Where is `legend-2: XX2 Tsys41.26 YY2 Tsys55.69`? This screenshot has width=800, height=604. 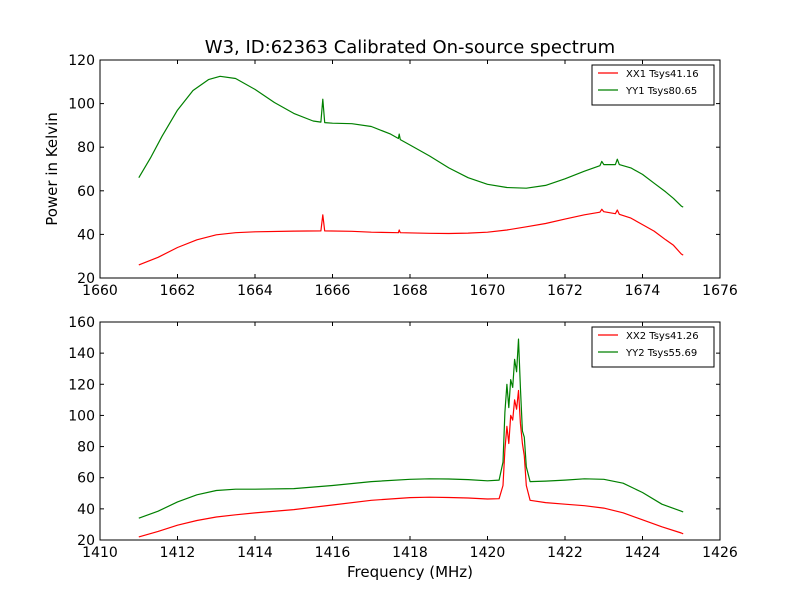
legend-2: XX2 Tsys41.26 YY2 Tsys55.69 is located at coordinates (653, 347).